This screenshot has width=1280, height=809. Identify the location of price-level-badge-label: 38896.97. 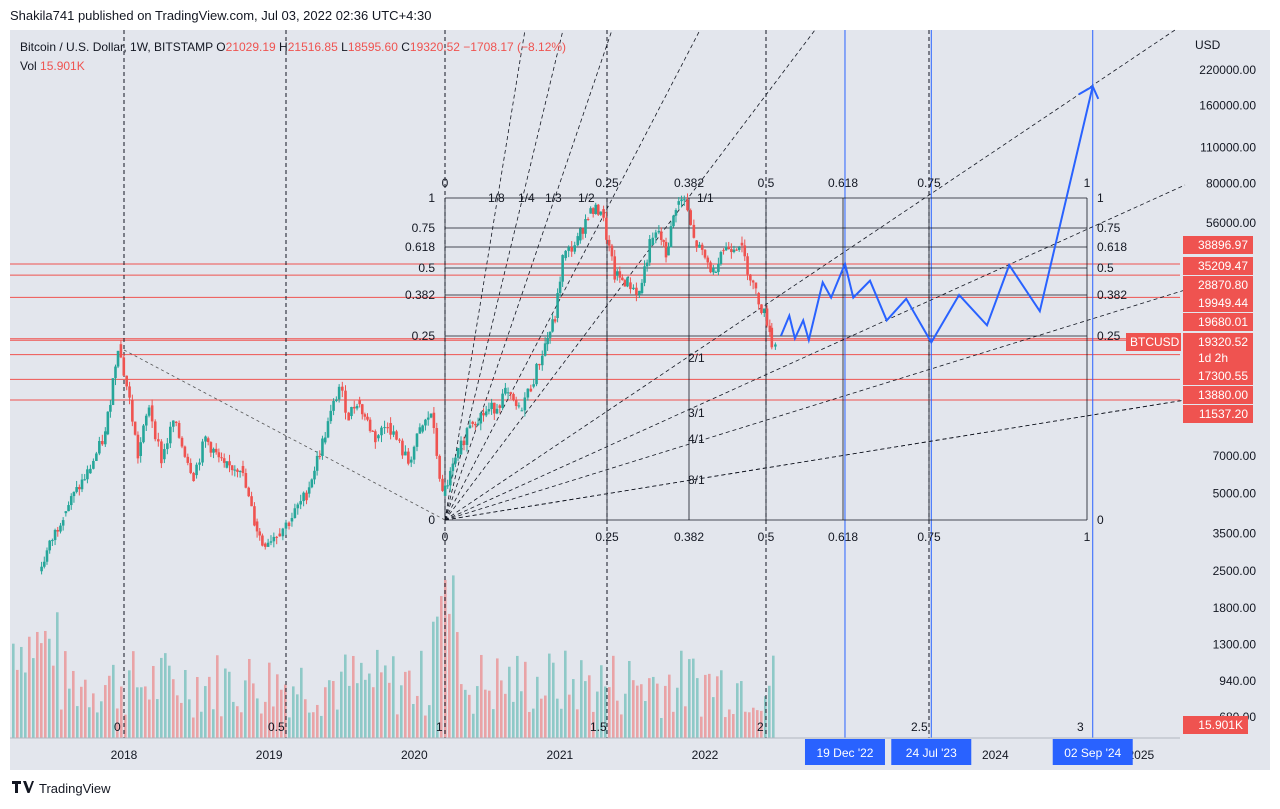
(1223, 245).